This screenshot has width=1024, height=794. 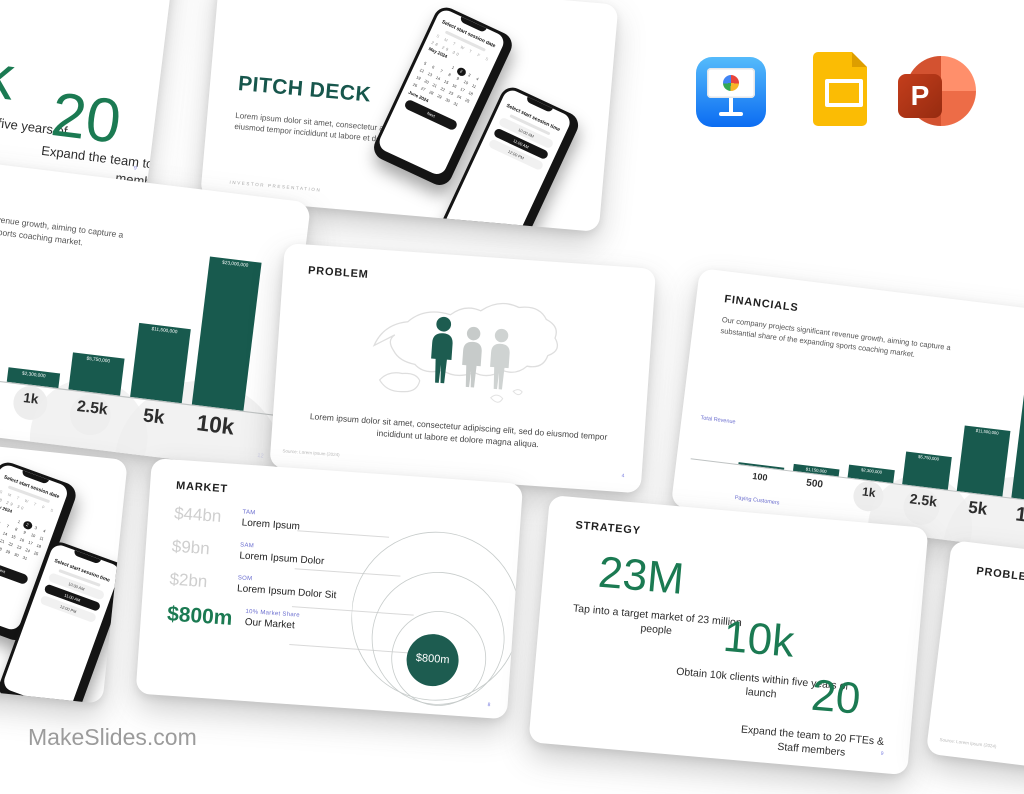 I want to click on x-tick: 500, so click(x=814, y=484).